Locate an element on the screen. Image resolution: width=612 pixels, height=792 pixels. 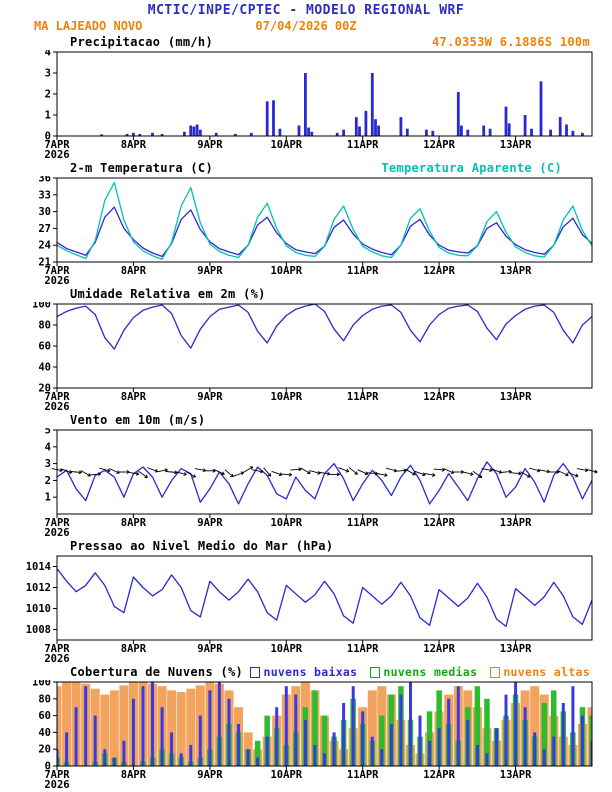
run-datetime: 07/04/2026 00Z is located at coordinates (306, 26).